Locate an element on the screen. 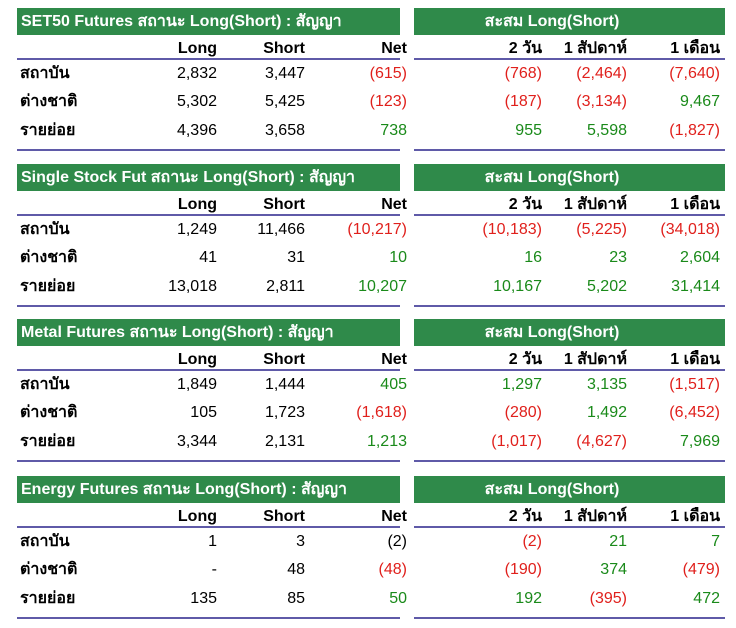  cell-long: 1,849 is located at coordinates (196, 384).